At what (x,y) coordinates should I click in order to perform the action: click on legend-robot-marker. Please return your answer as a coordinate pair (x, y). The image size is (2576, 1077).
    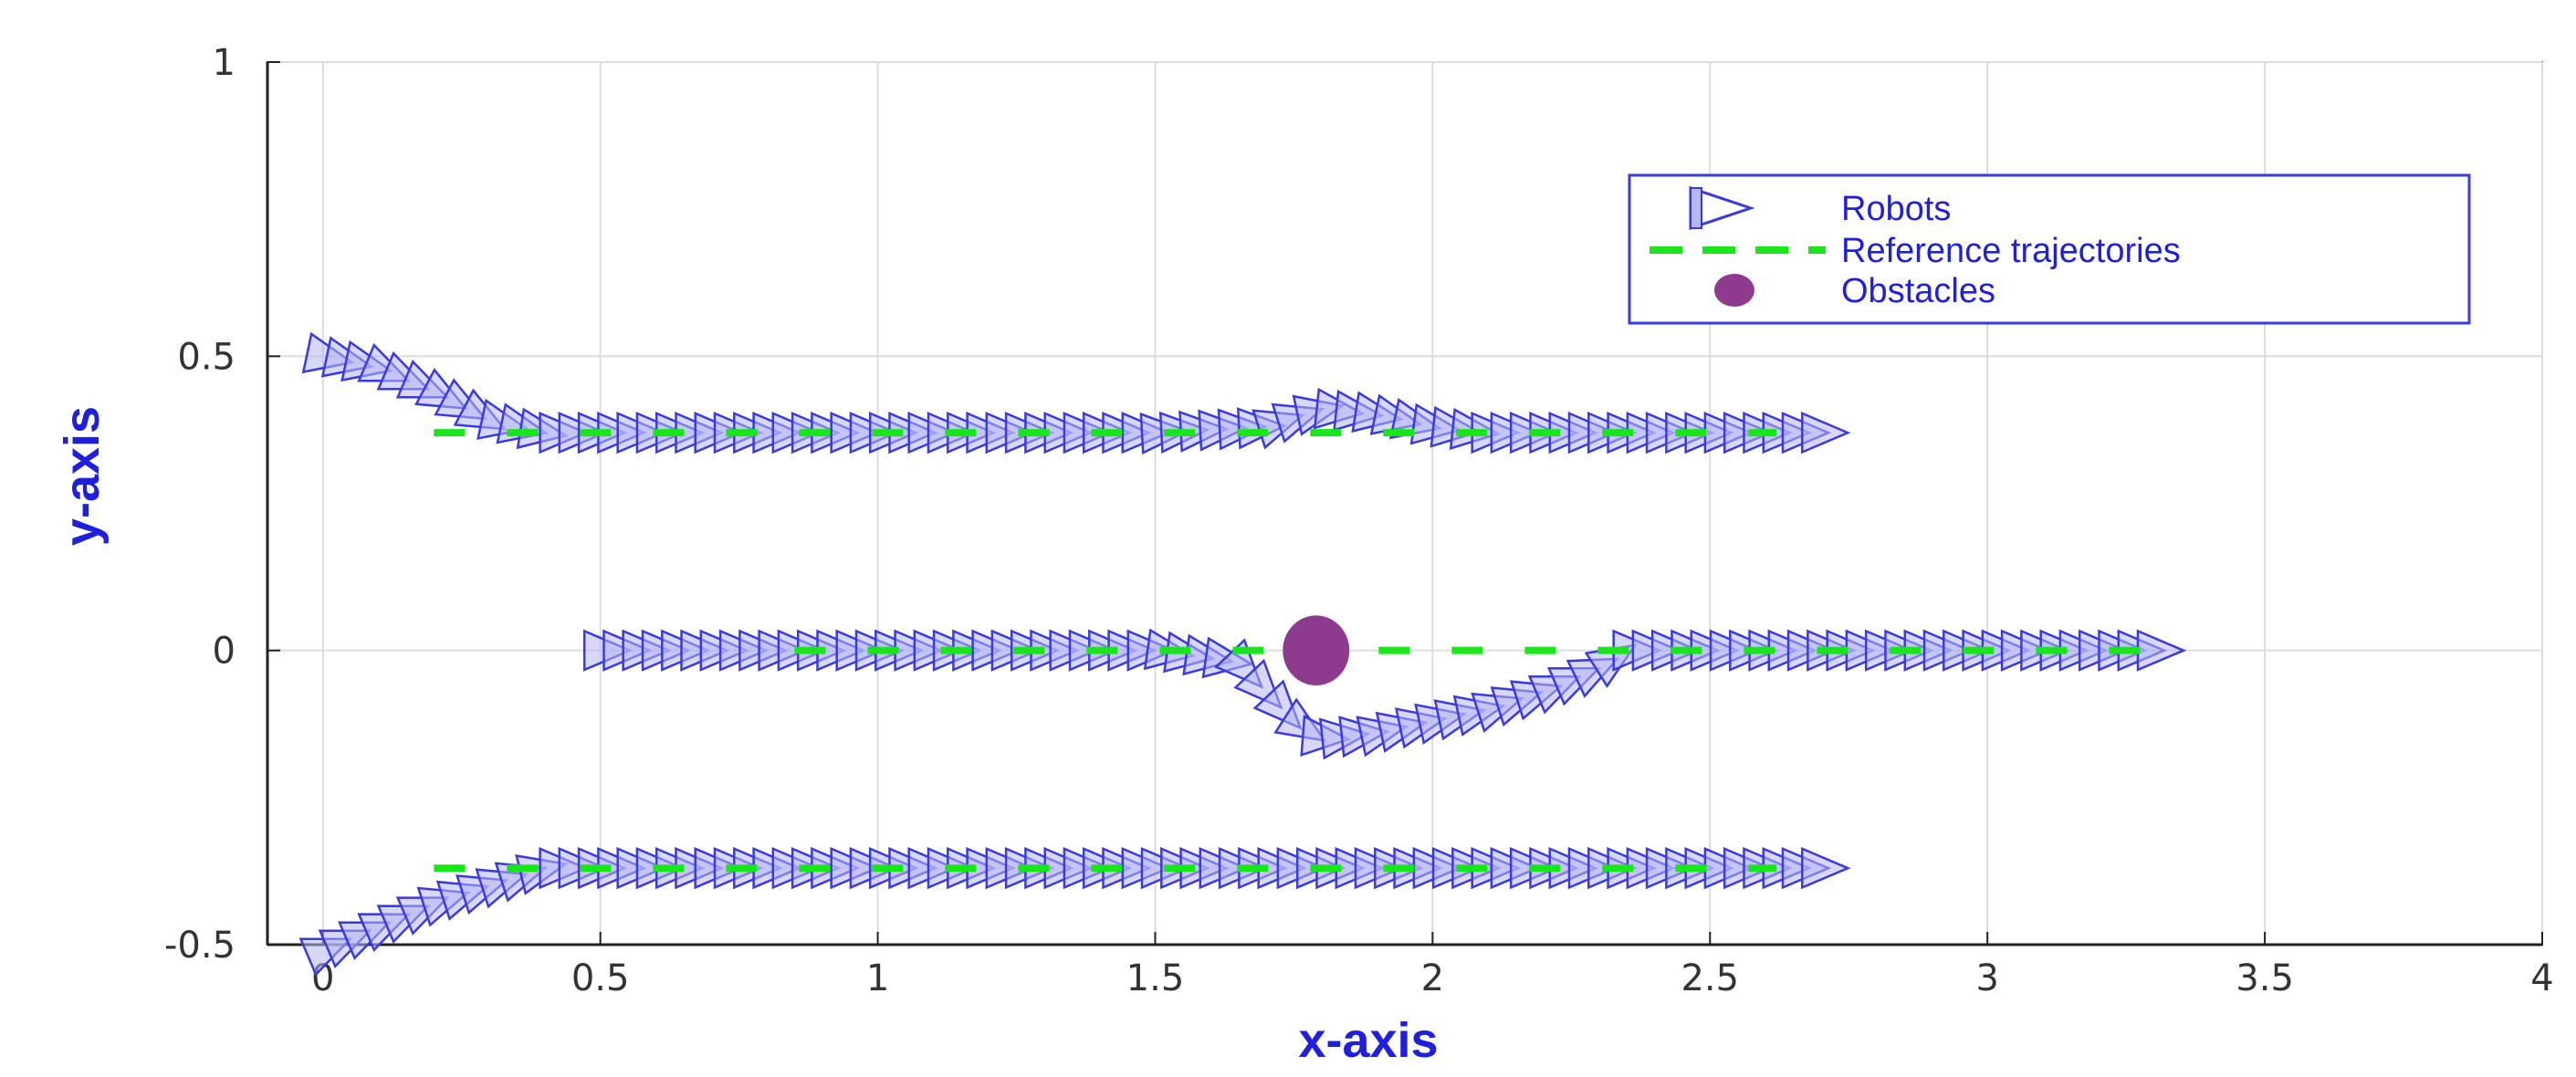
    Looking at the image, I should click on (1696, 208).